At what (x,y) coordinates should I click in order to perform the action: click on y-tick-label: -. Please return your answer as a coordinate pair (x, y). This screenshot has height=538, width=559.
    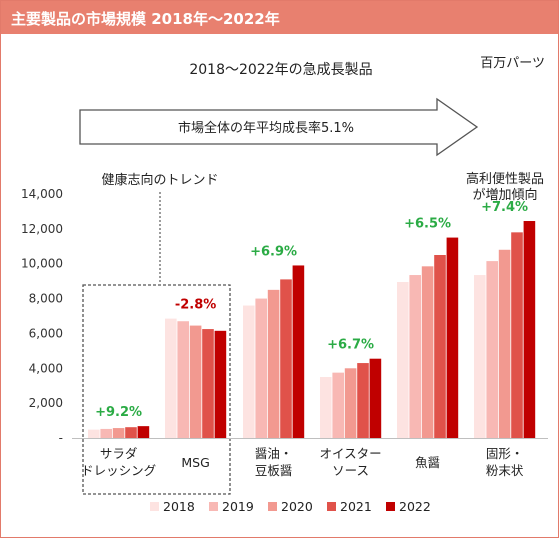
    Looking at the image, I should click on (61, 438).